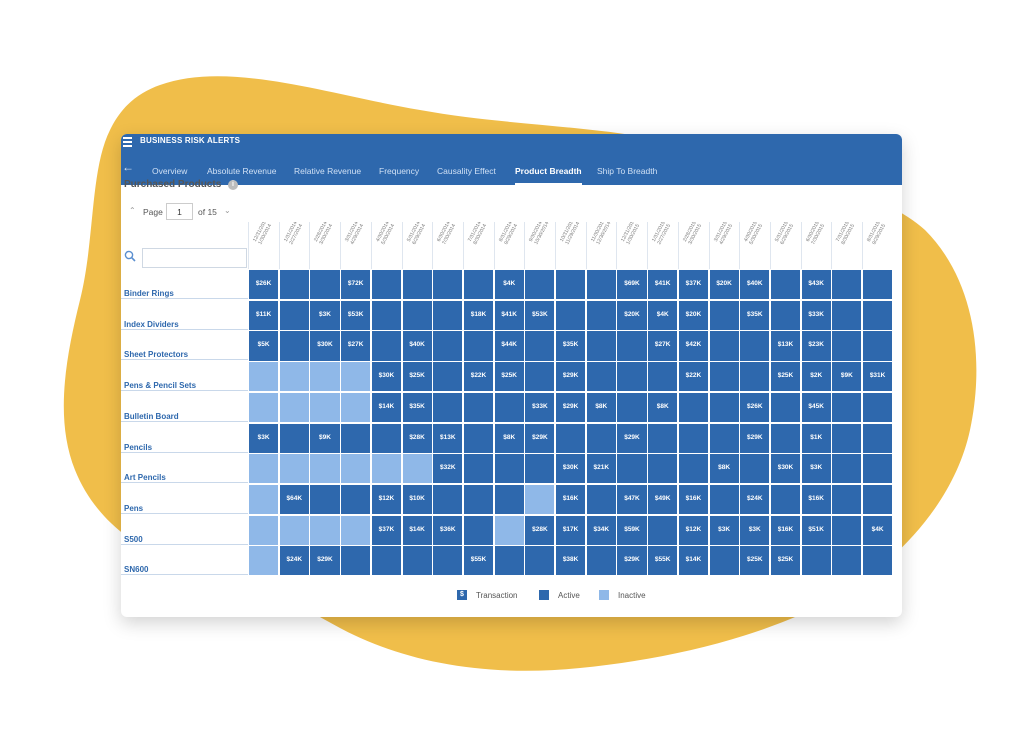 This screenshot has width=1024, height=742. I want to click on transaction-cell: $27K, so click(356, 346).